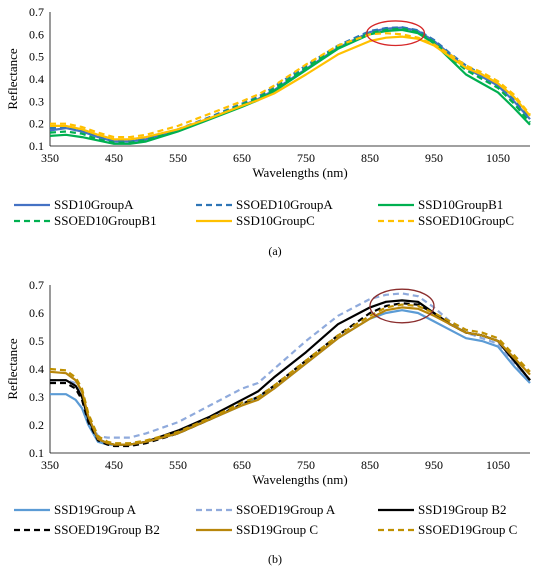 The width and height of the screenshot is (550, 573). What do you see at coordinates (286, 509) in the screenshot?
I see `legend-entry: SSOED19Group A` at bounding box center [286, 509].